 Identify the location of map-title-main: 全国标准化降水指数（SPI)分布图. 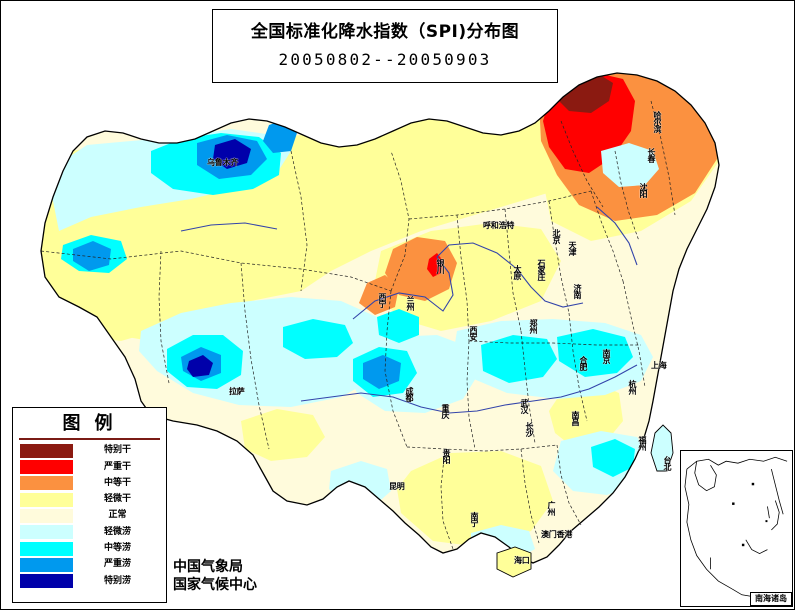
(385, 31).